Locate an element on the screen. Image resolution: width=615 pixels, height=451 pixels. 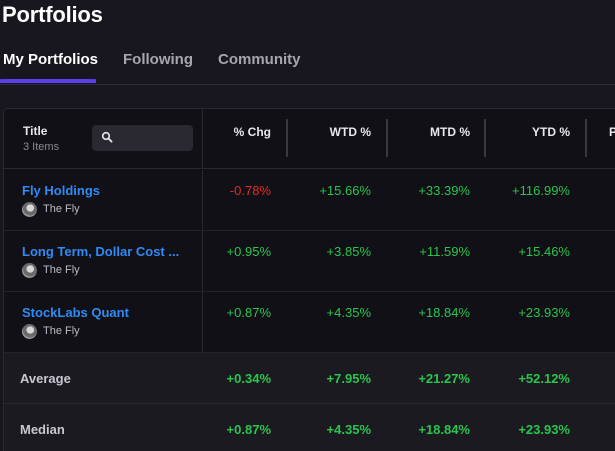
table-header: Title 3 Items % Chg WTD % MTD % YTD % P is located at coordinates (309, 139).